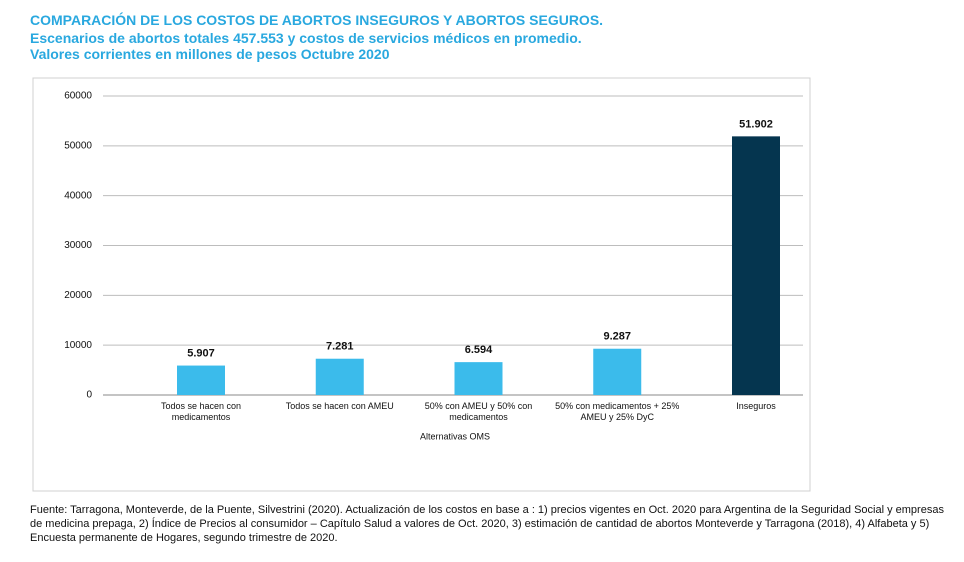 Image resolution: width=964 pixels, height=562 pixels. What do you see at coordinates (756, 406) in the screenshot?
I see `x-tick-label: Inseguros` at bounding box center [756, 406].